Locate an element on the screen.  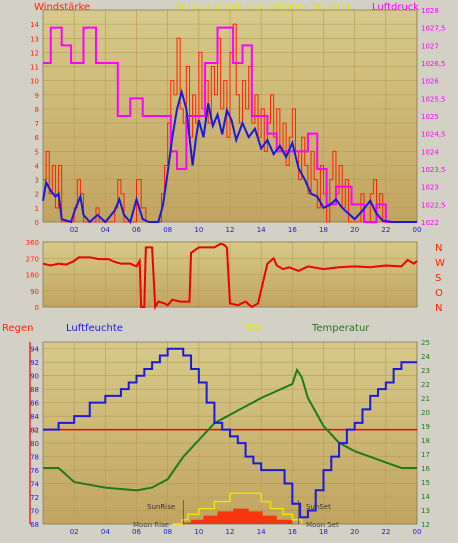
uv-series is located at coordinates (237, 508).